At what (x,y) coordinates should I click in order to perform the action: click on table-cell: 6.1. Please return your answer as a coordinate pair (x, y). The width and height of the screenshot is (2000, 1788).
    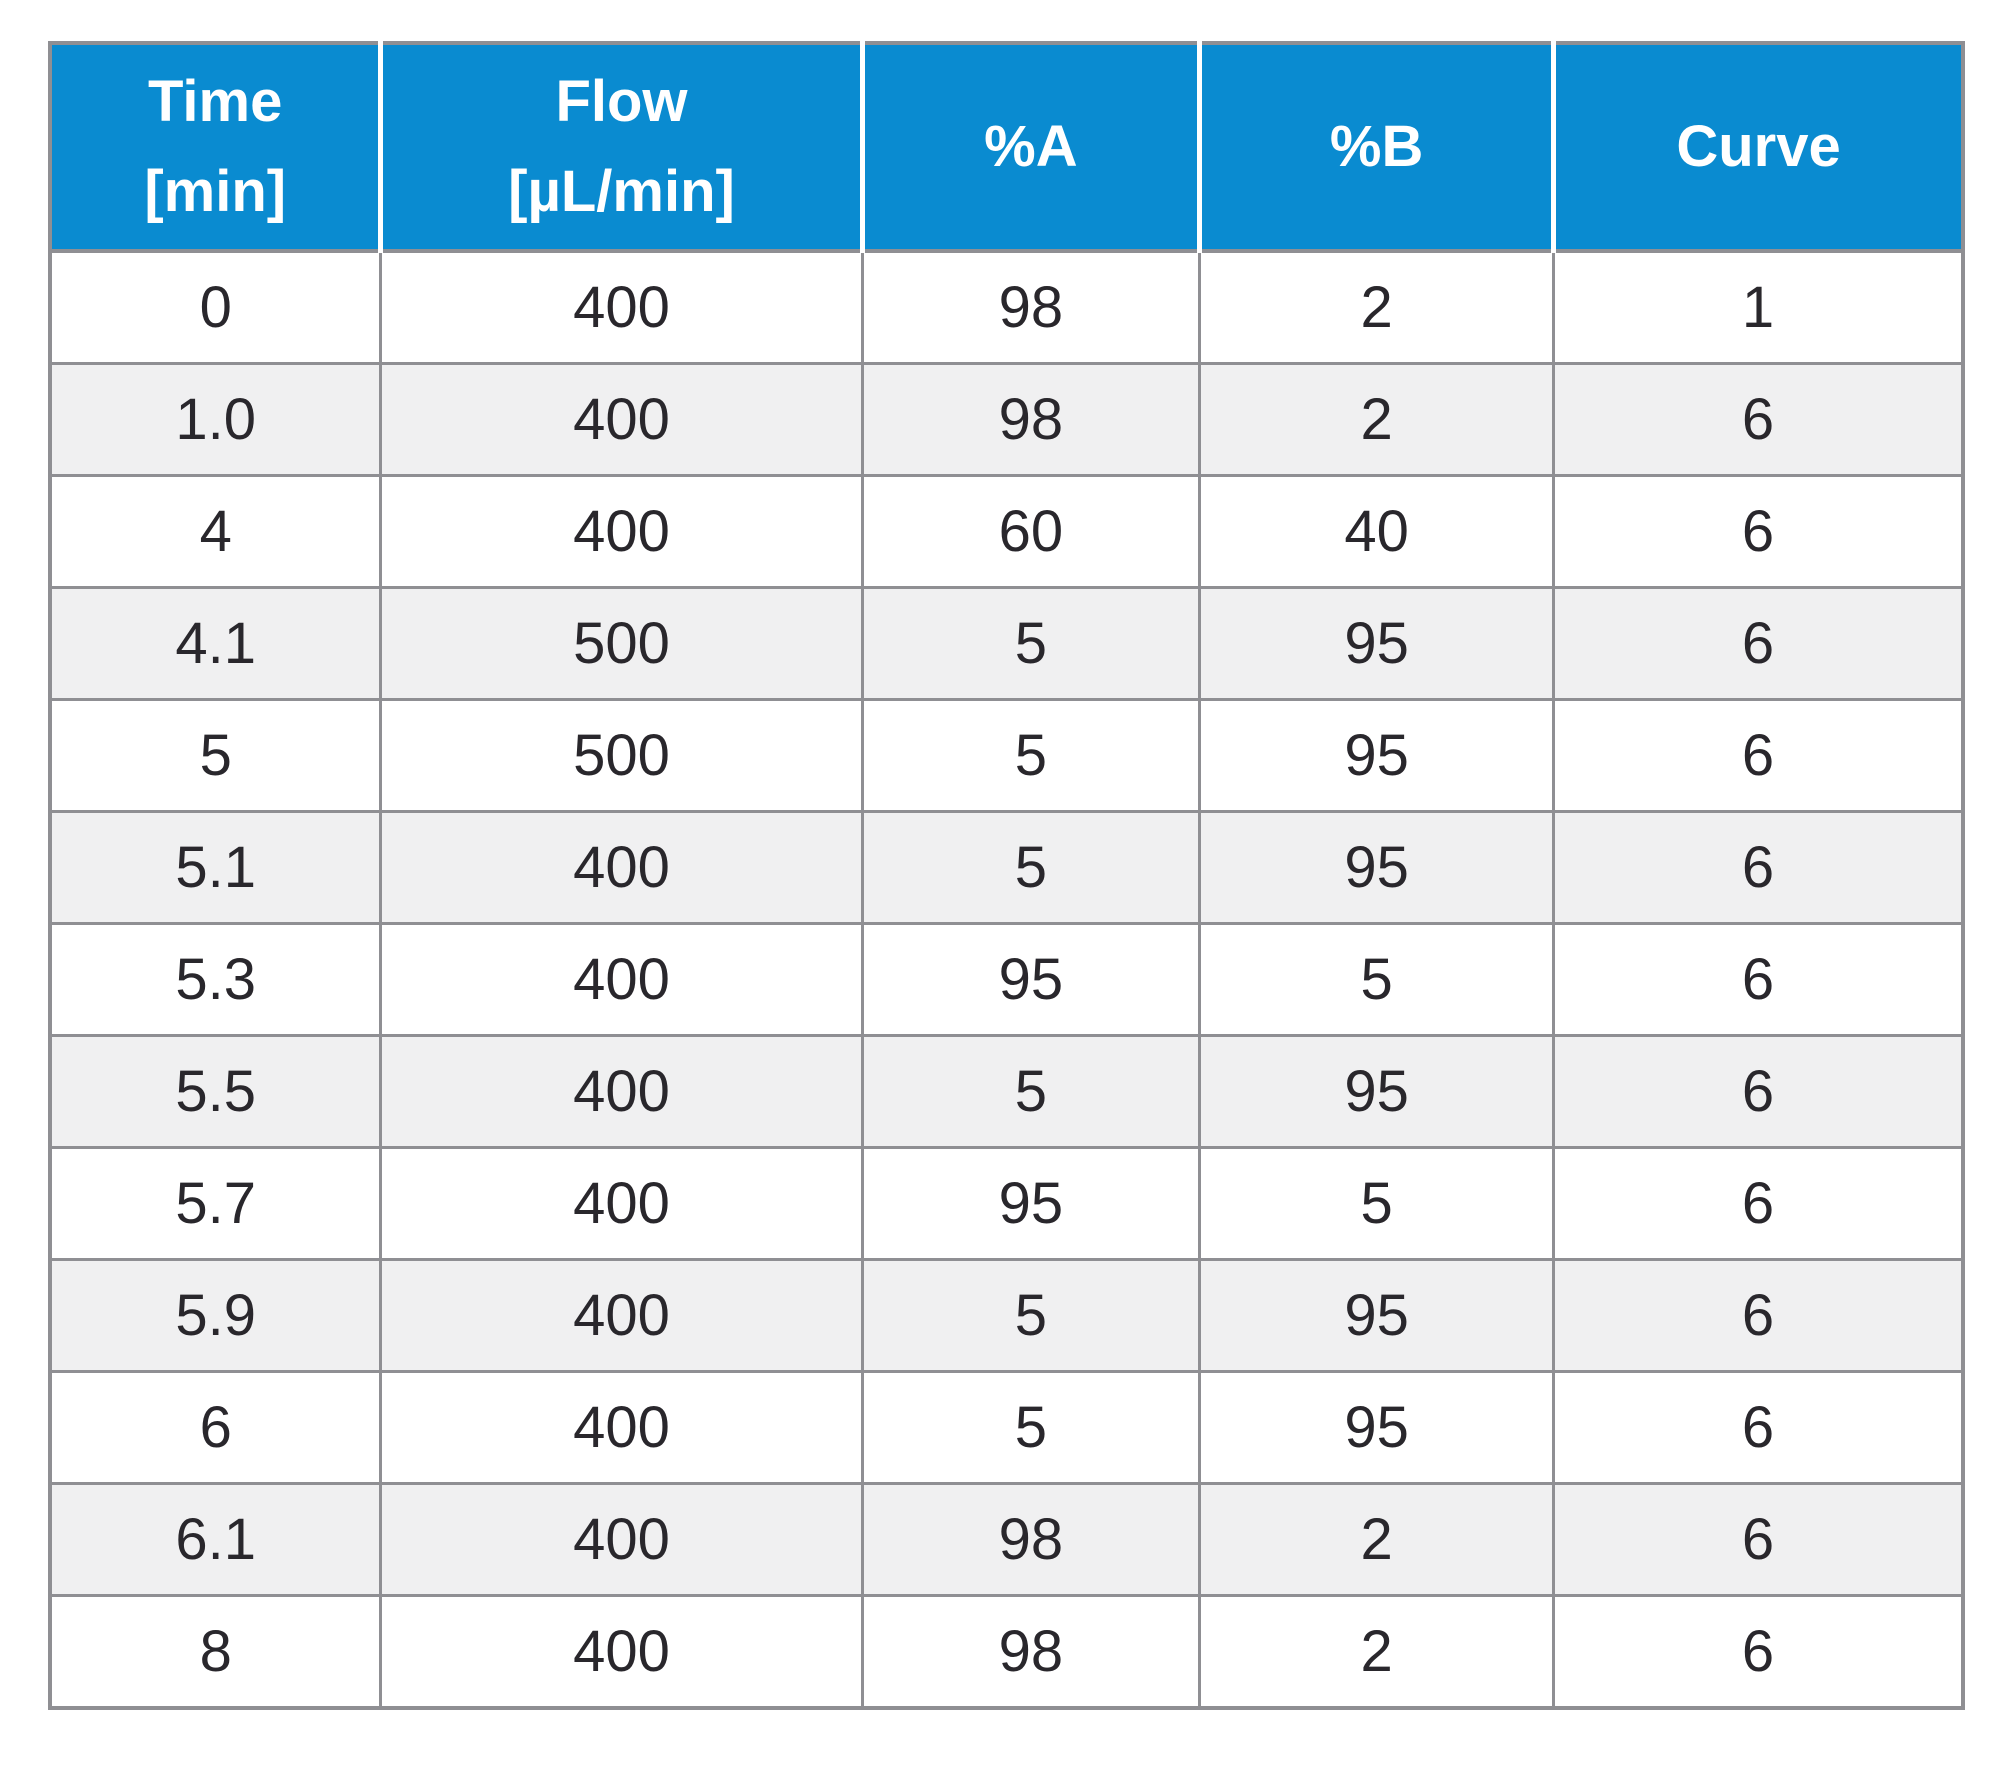
    Looking at the image, I should click on (215, 1539).